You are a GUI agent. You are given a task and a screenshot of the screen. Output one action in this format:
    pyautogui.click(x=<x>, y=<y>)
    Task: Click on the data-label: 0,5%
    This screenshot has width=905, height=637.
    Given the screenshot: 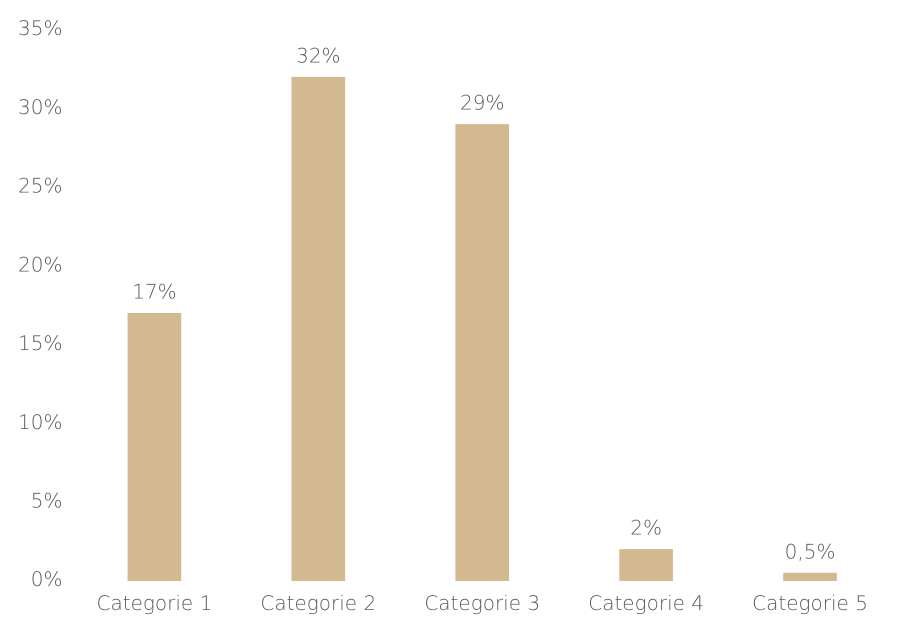 What is the action you would take?
    pyautogui.click(x=810, y=551)
    